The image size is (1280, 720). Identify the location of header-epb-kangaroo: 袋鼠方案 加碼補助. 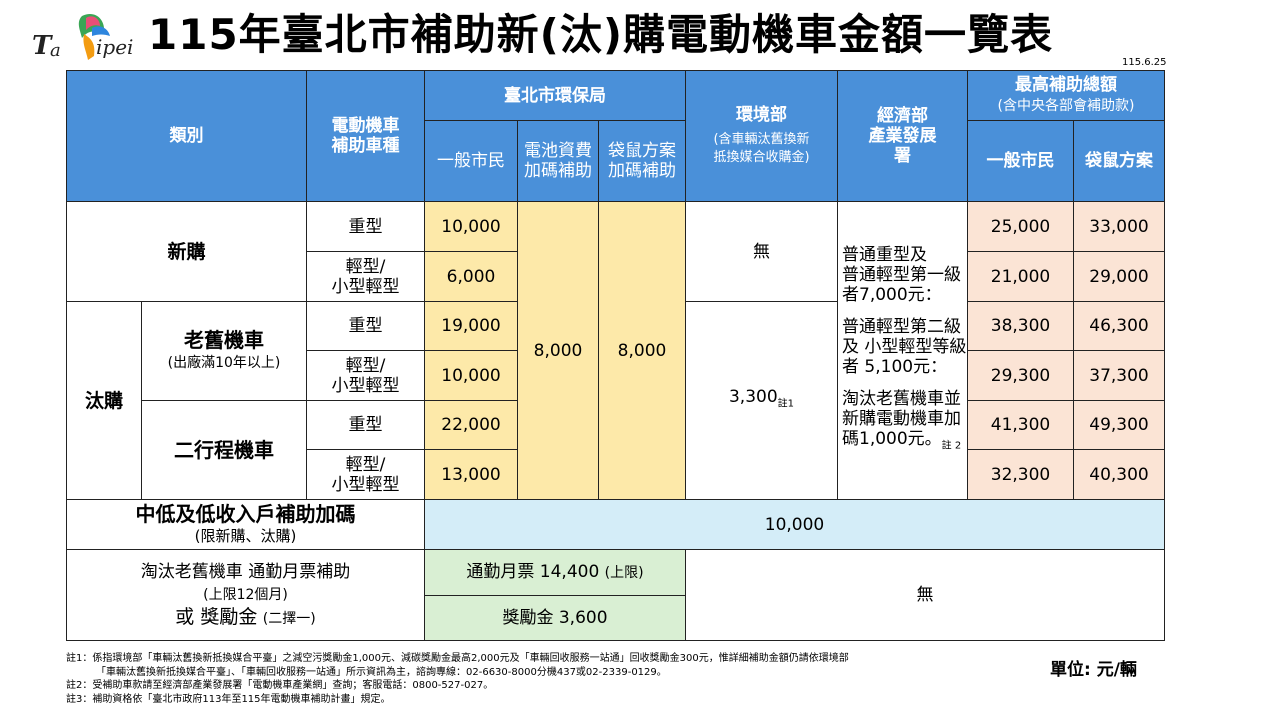
(642, 161).